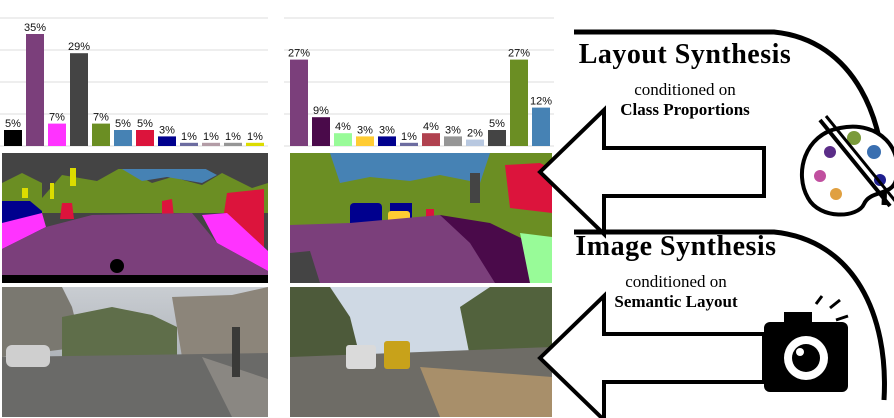 The height and width of the screenshot is (418, 894). I want to click on layout-synthesis-sub1: conditioned on, so click(685, 89).